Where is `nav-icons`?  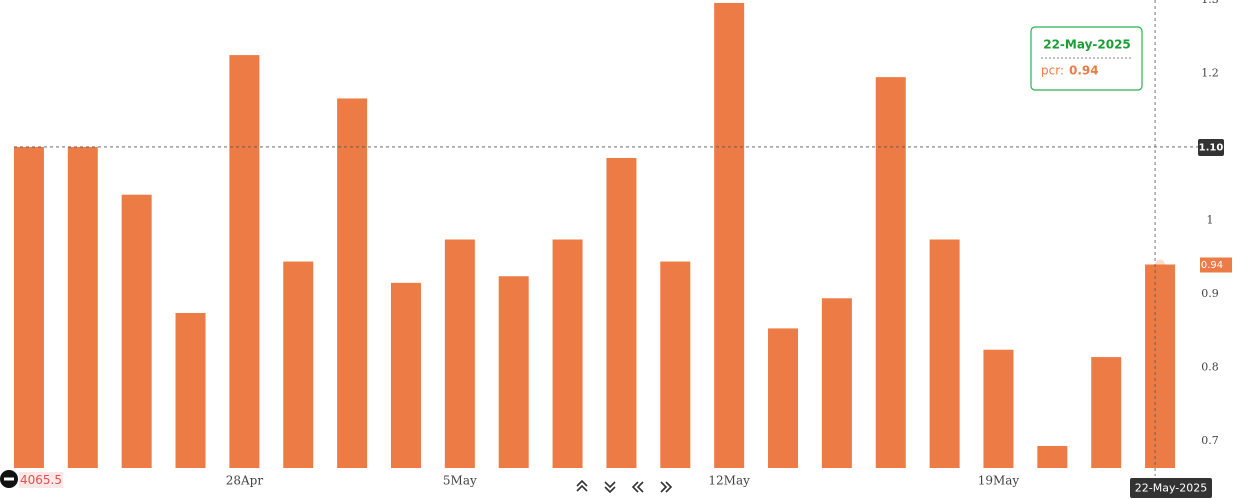 nav-icons is located at coordinates (624, 486).